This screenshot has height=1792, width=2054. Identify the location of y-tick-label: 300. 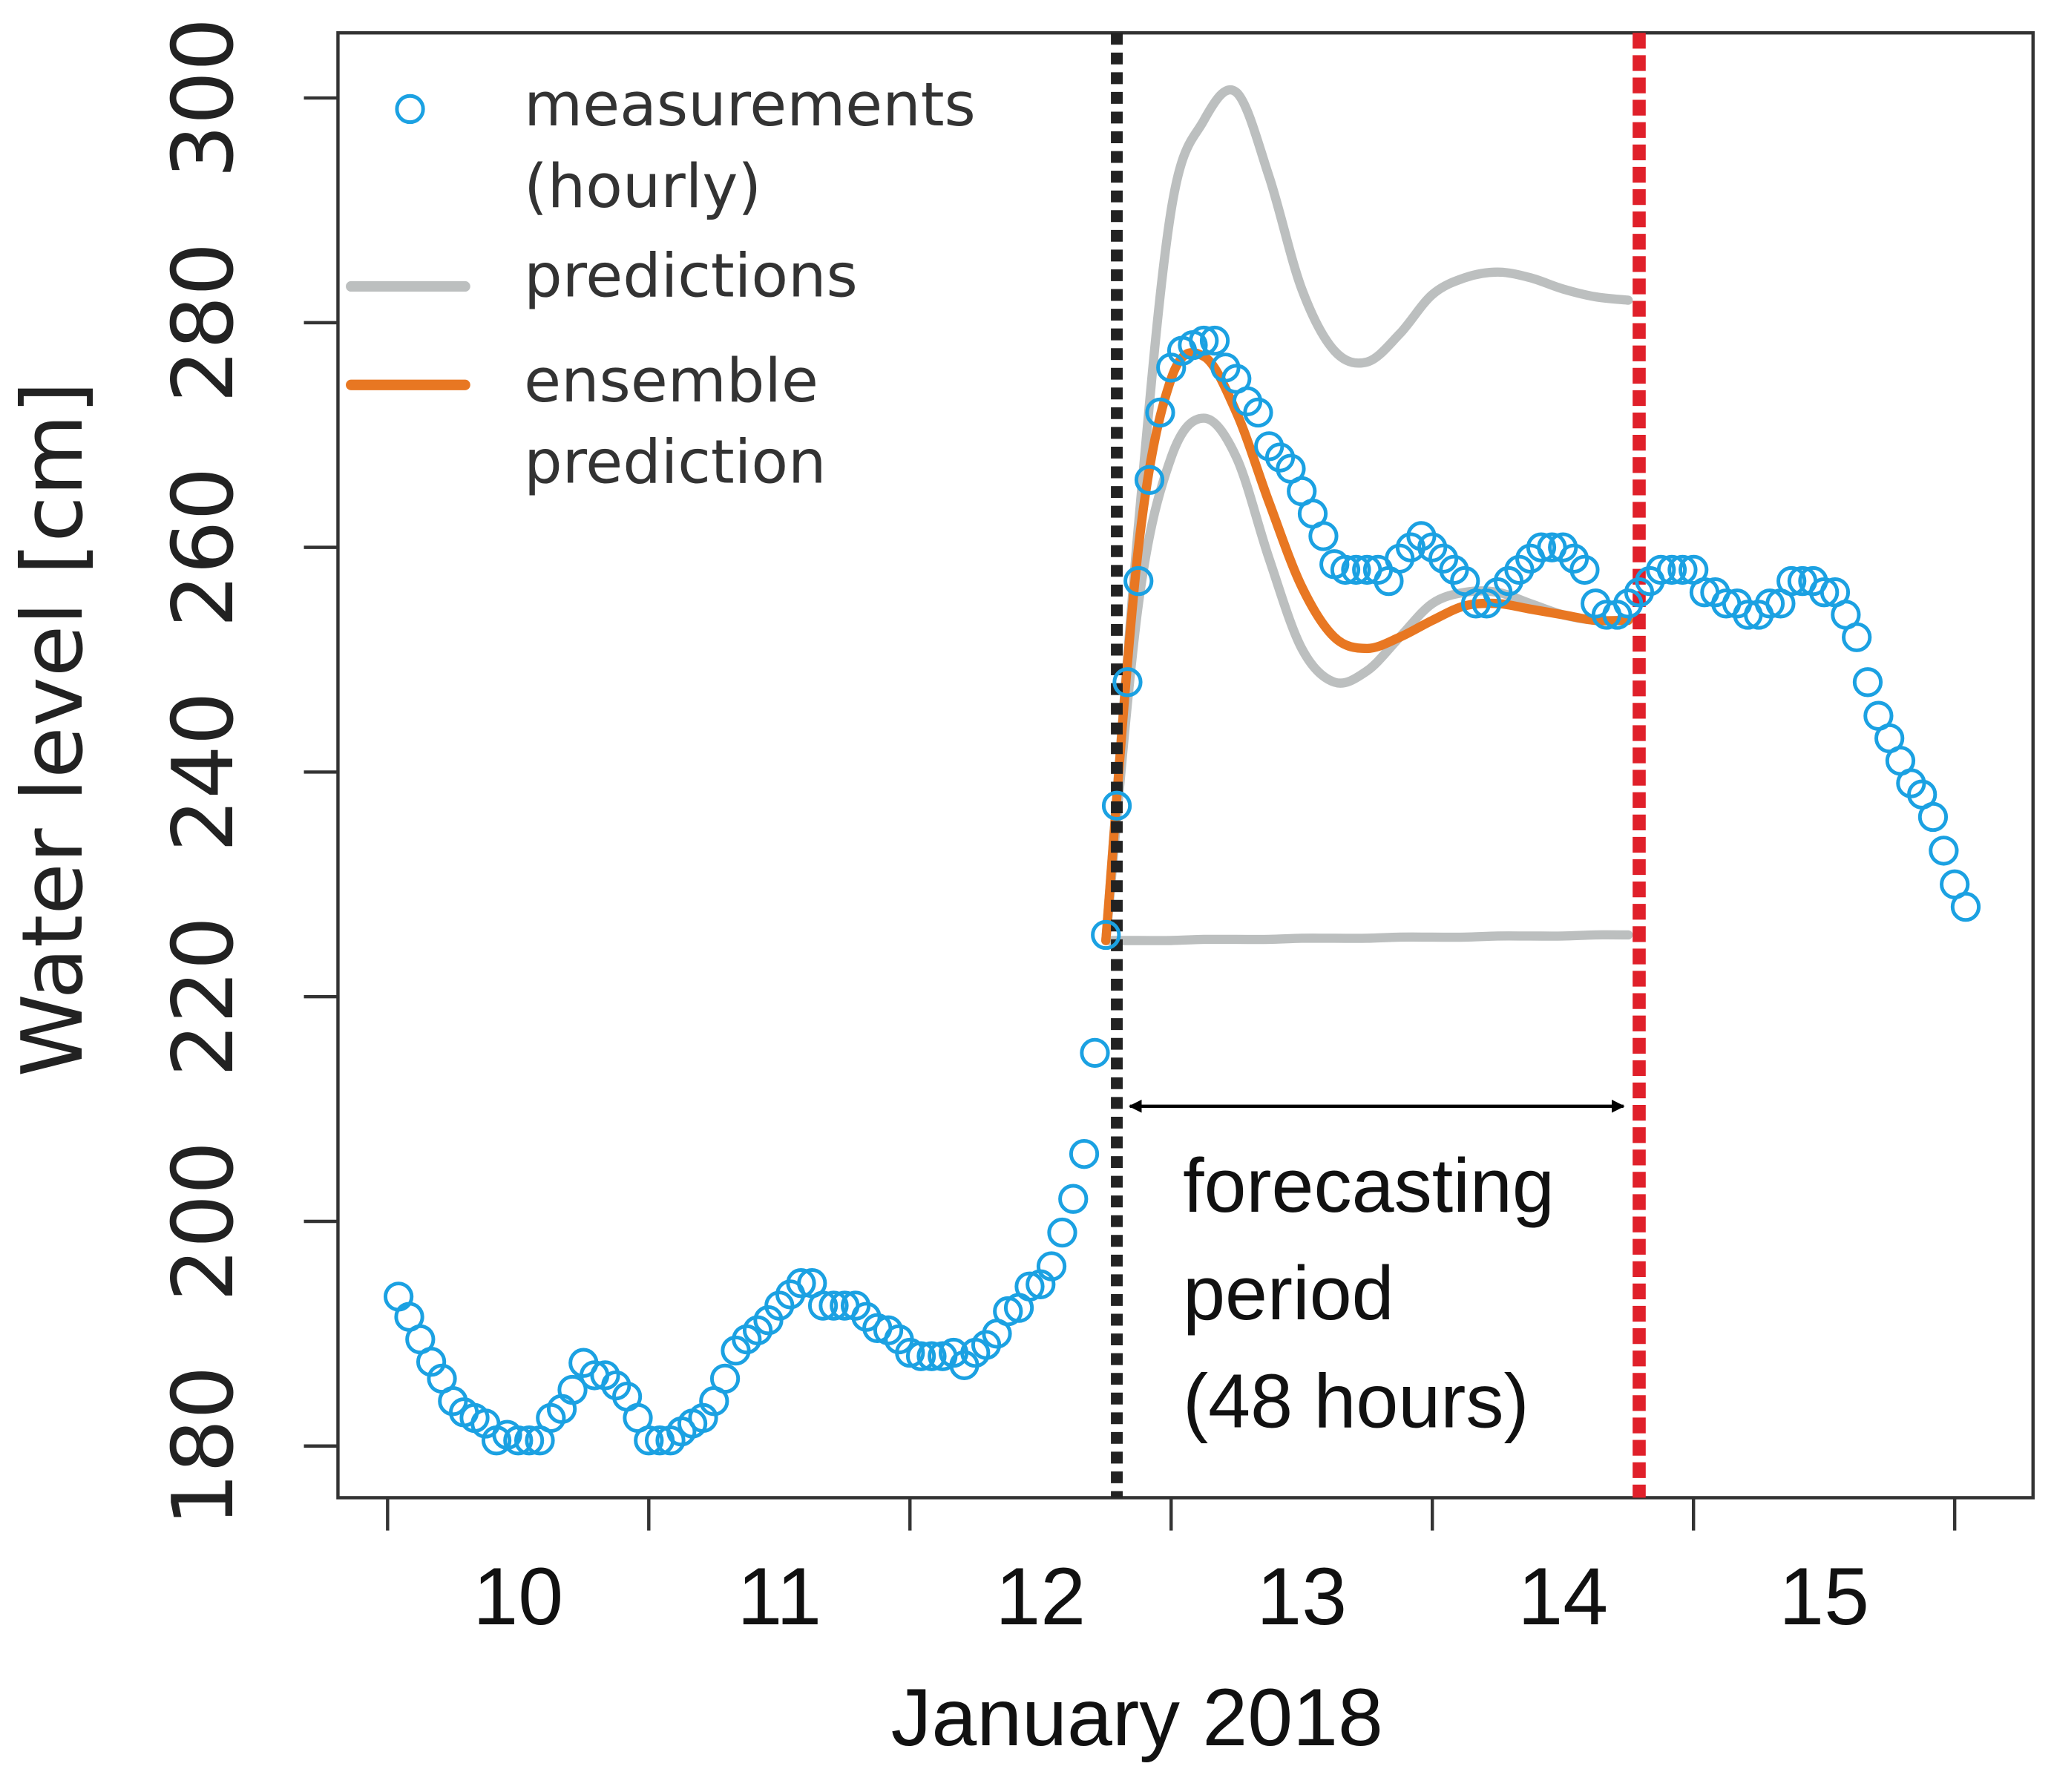
(203, 98).